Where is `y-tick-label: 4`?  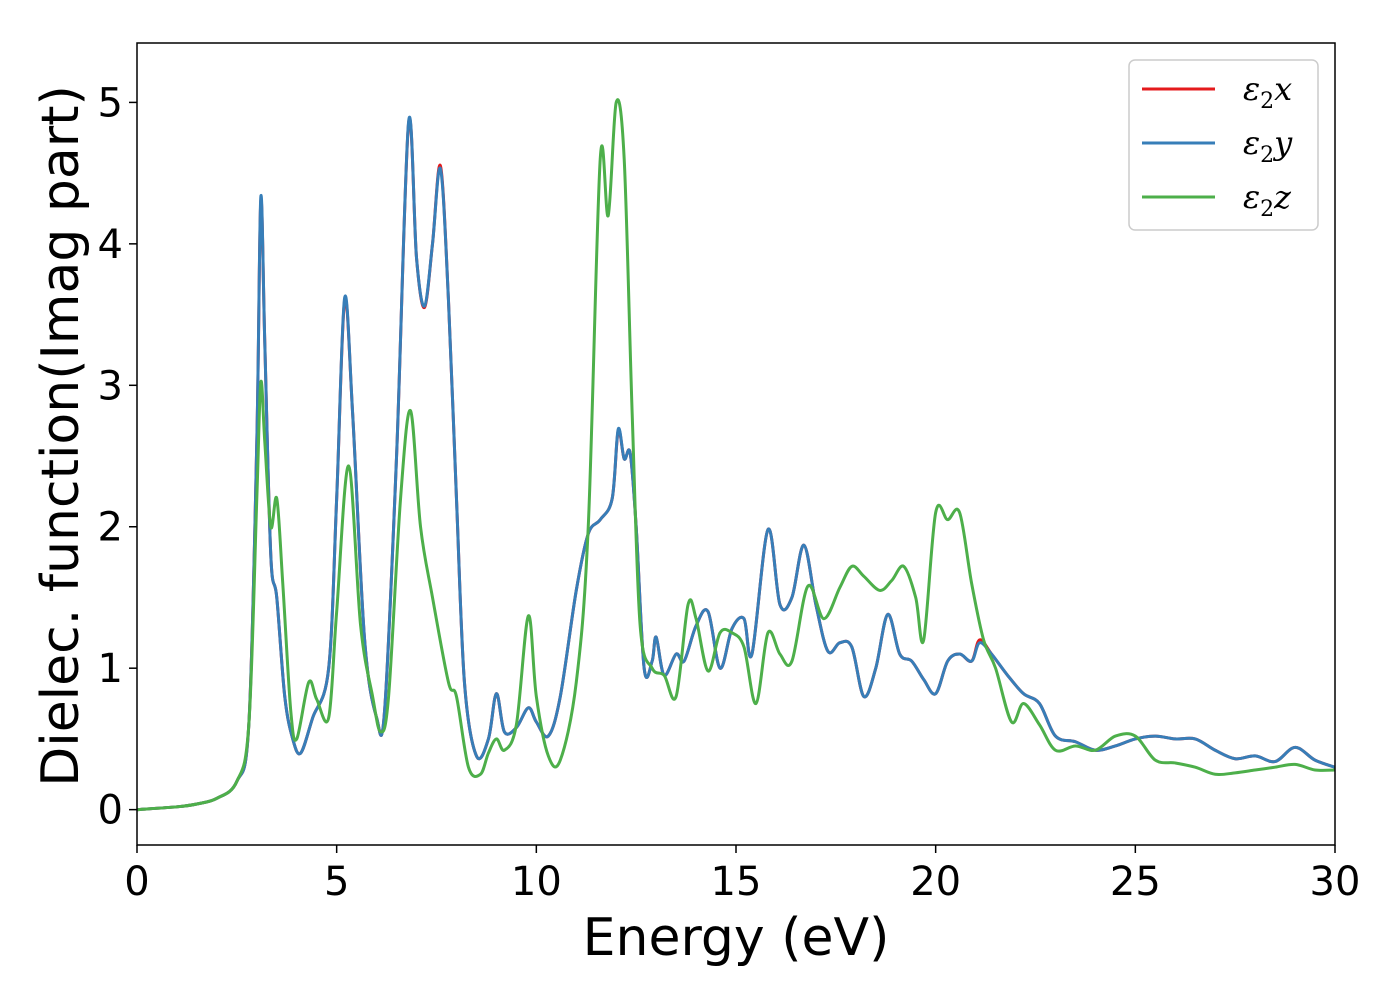 y-tick-label: 4 is located at coordinates (110, 245).